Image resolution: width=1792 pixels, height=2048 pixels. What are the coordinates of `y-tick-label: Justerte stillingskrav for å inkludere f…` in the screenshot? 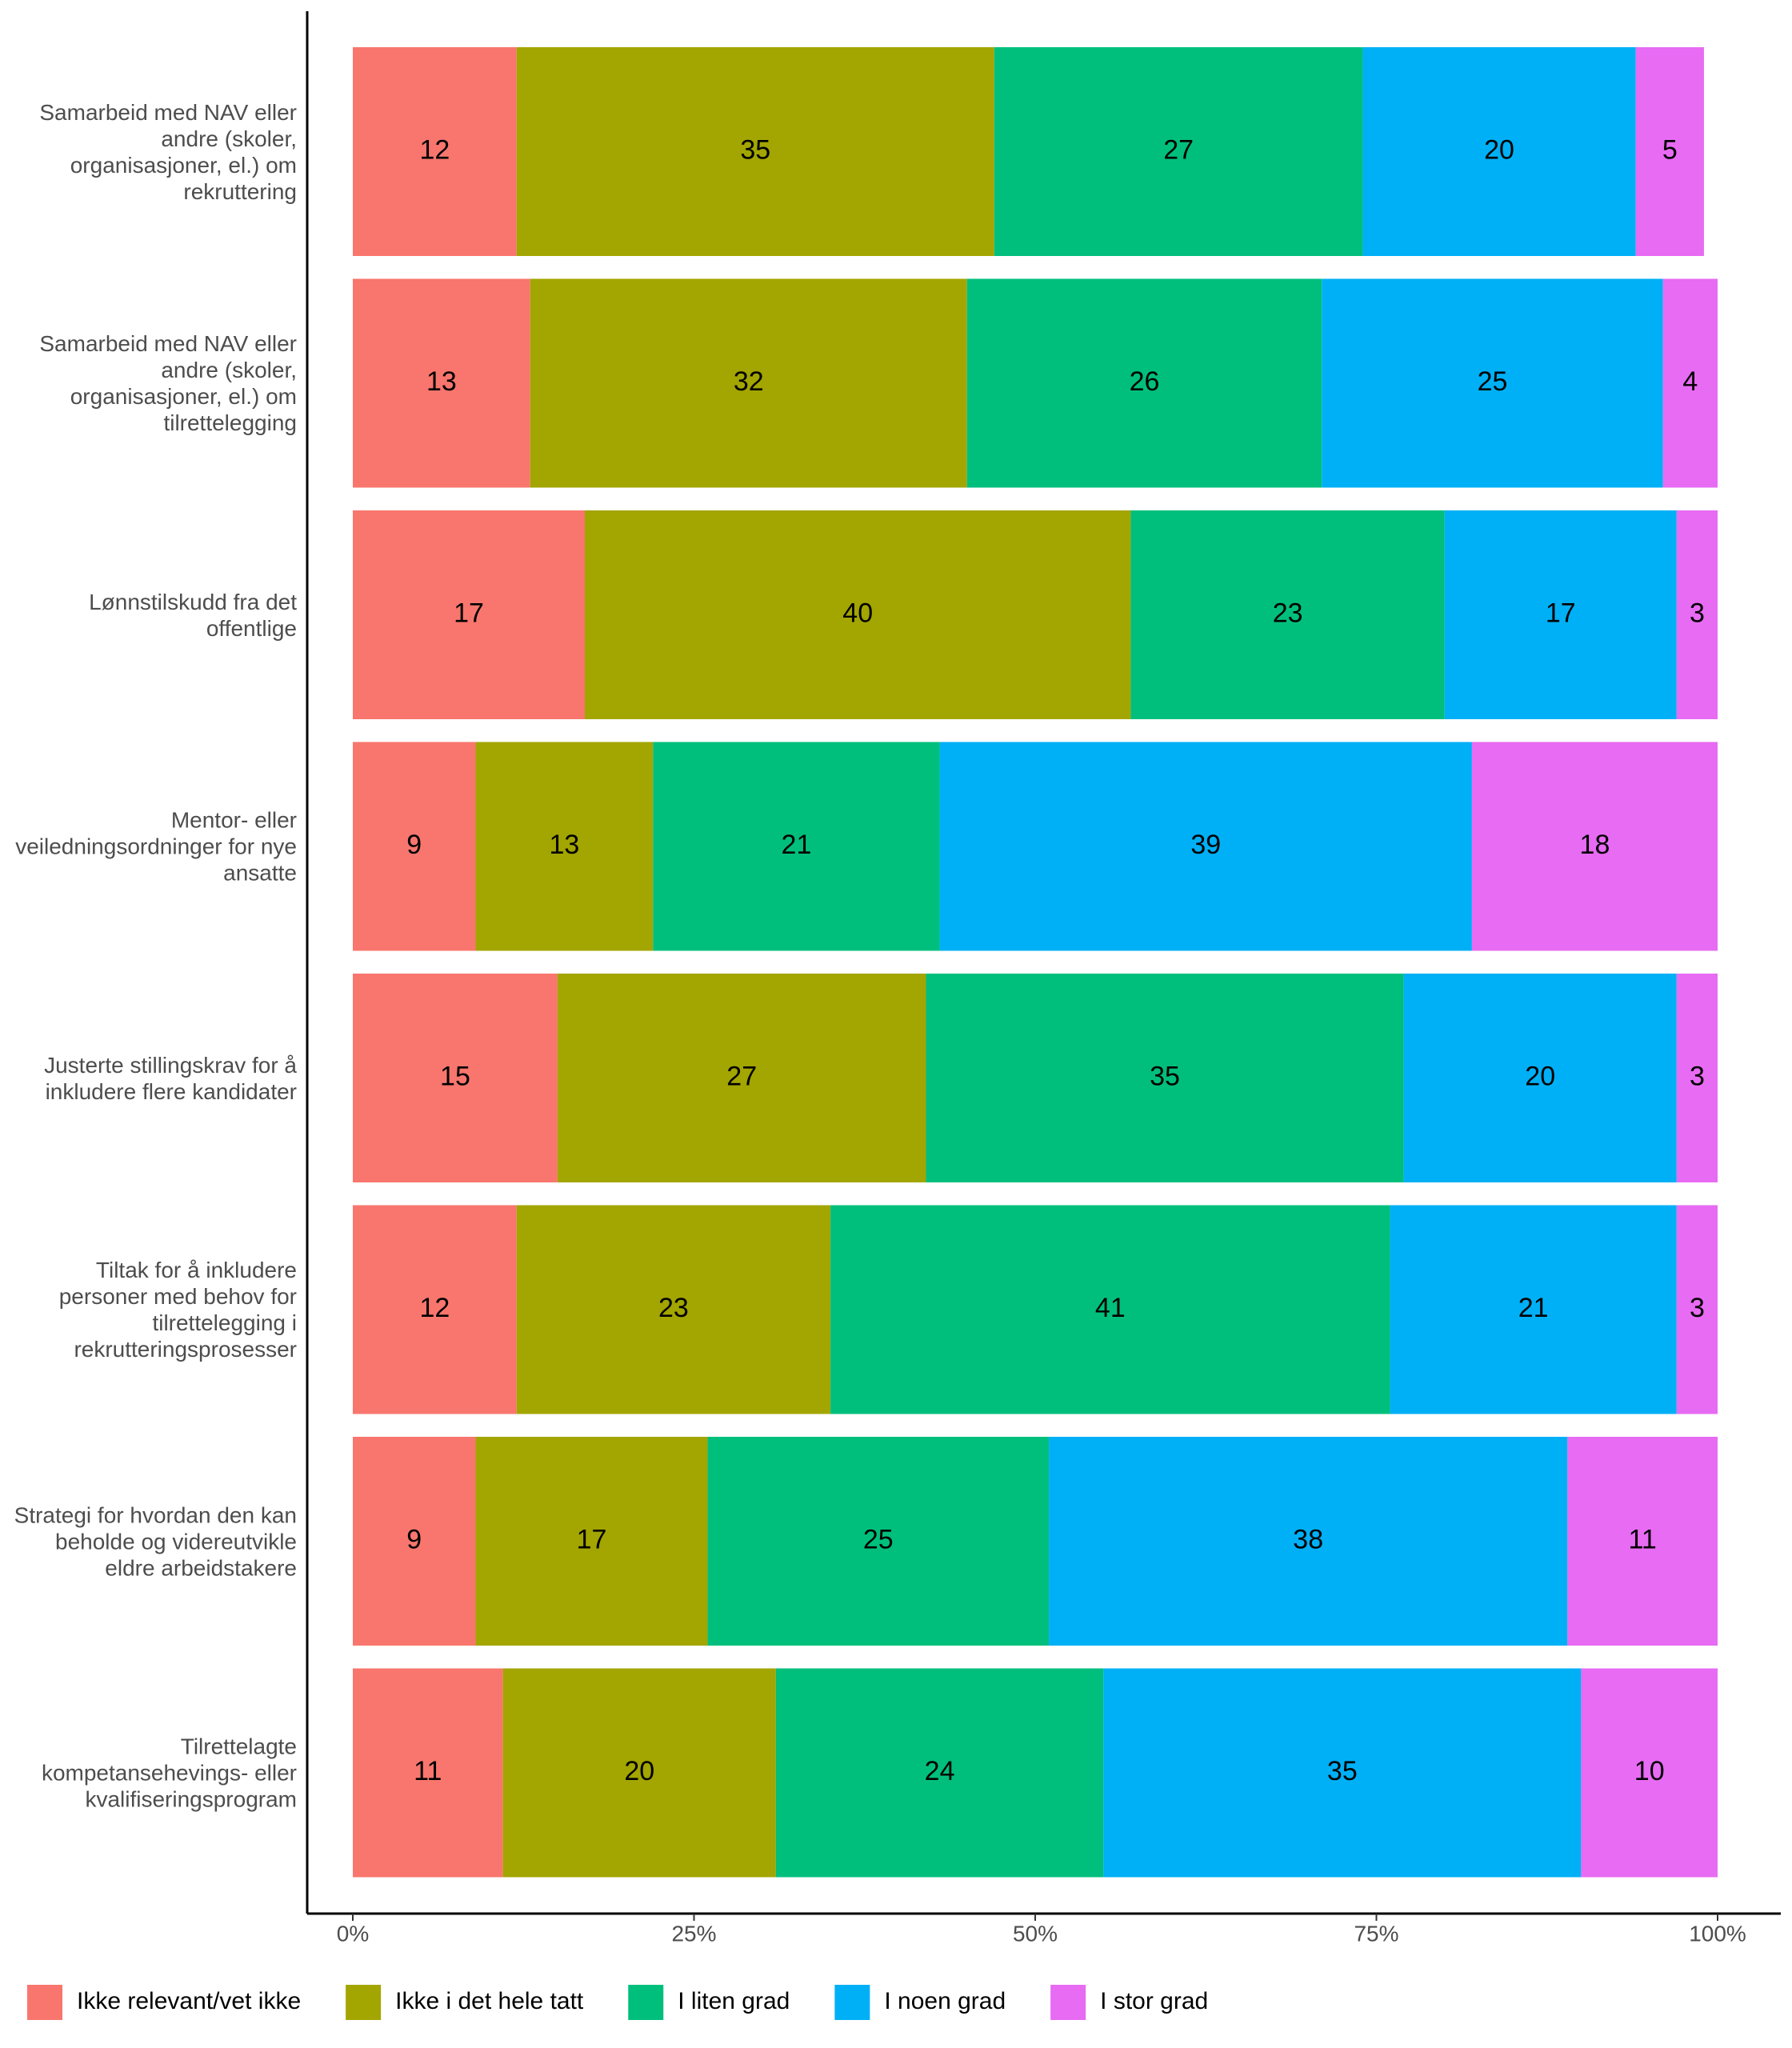 It's located at (170, 1078).